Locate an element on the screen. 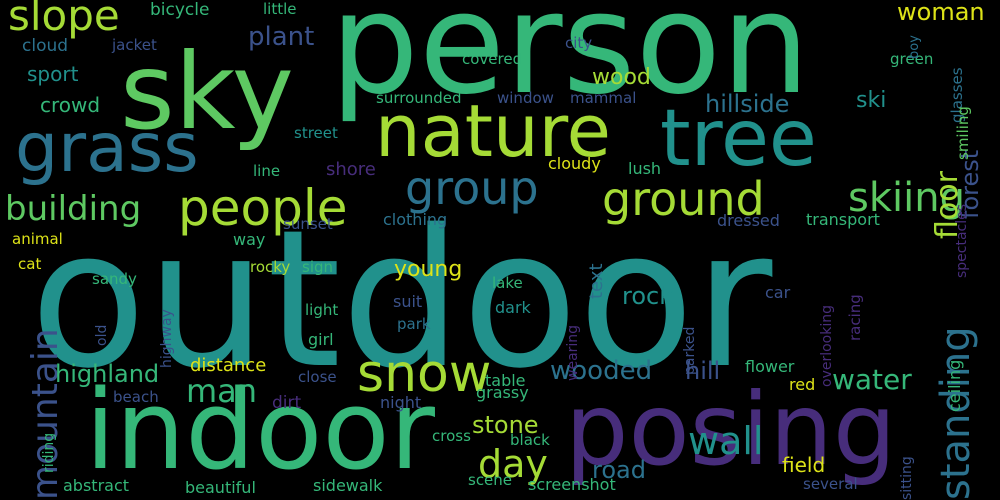  word-line: line is located at coordinates (267, 171).